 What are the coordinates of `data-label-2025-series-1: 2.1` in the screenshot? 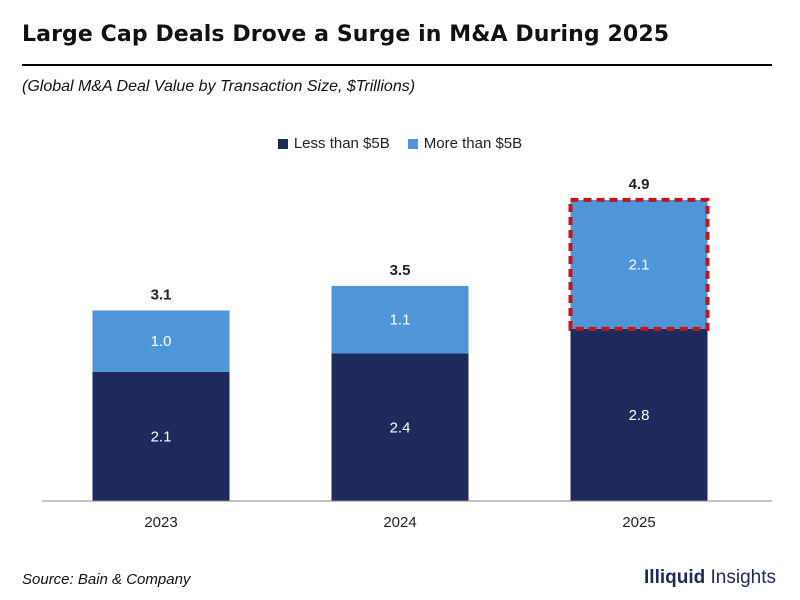 It's located at (639, 264).